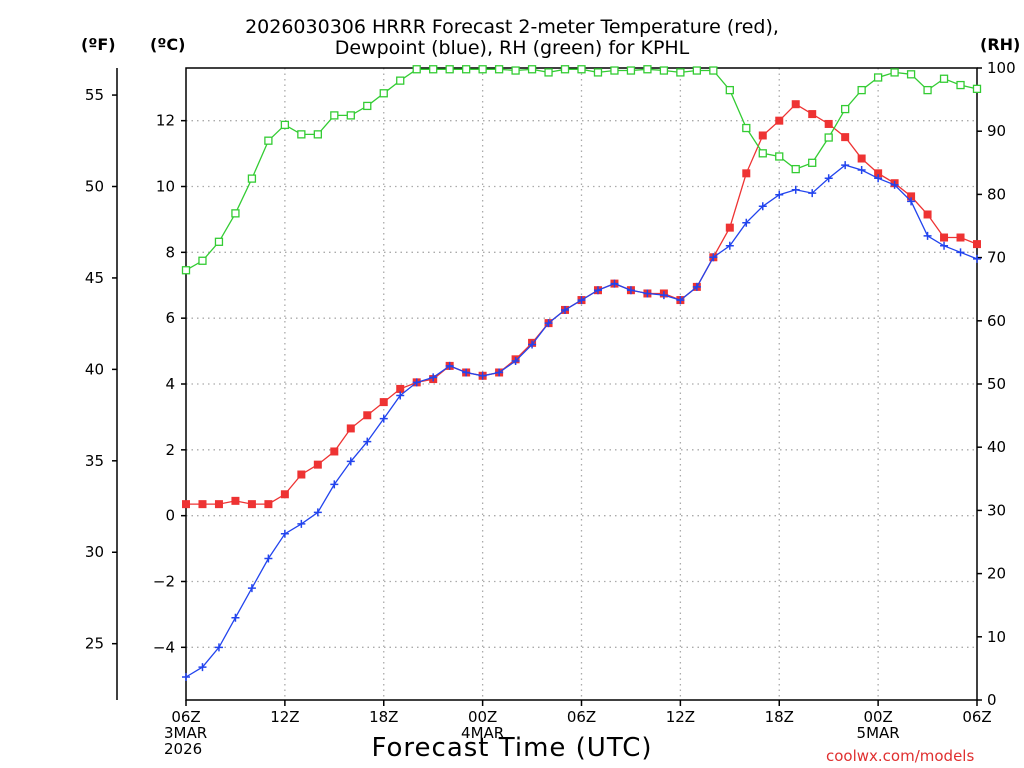  I want to click on rh-tick-label: 30, so click(996, 510).